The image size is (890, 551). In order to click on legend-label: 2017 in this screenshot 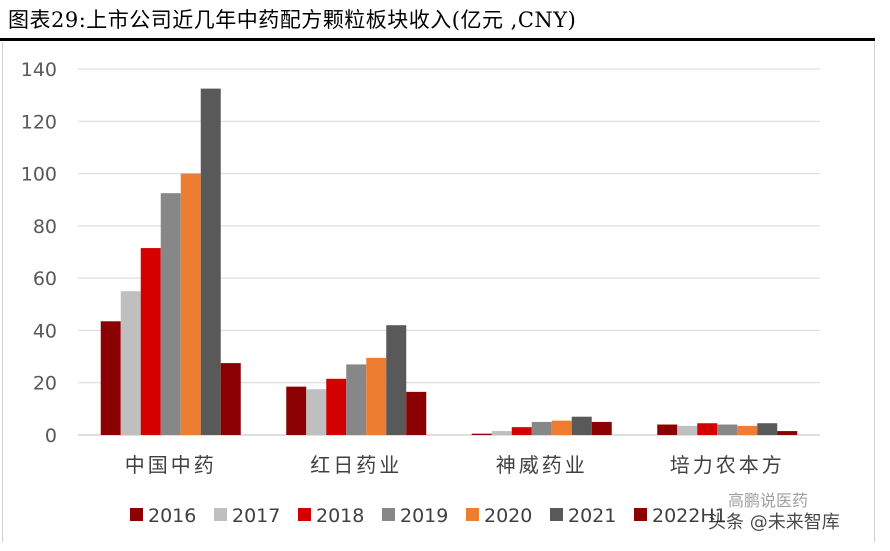, I will do `click(256, 516)`.